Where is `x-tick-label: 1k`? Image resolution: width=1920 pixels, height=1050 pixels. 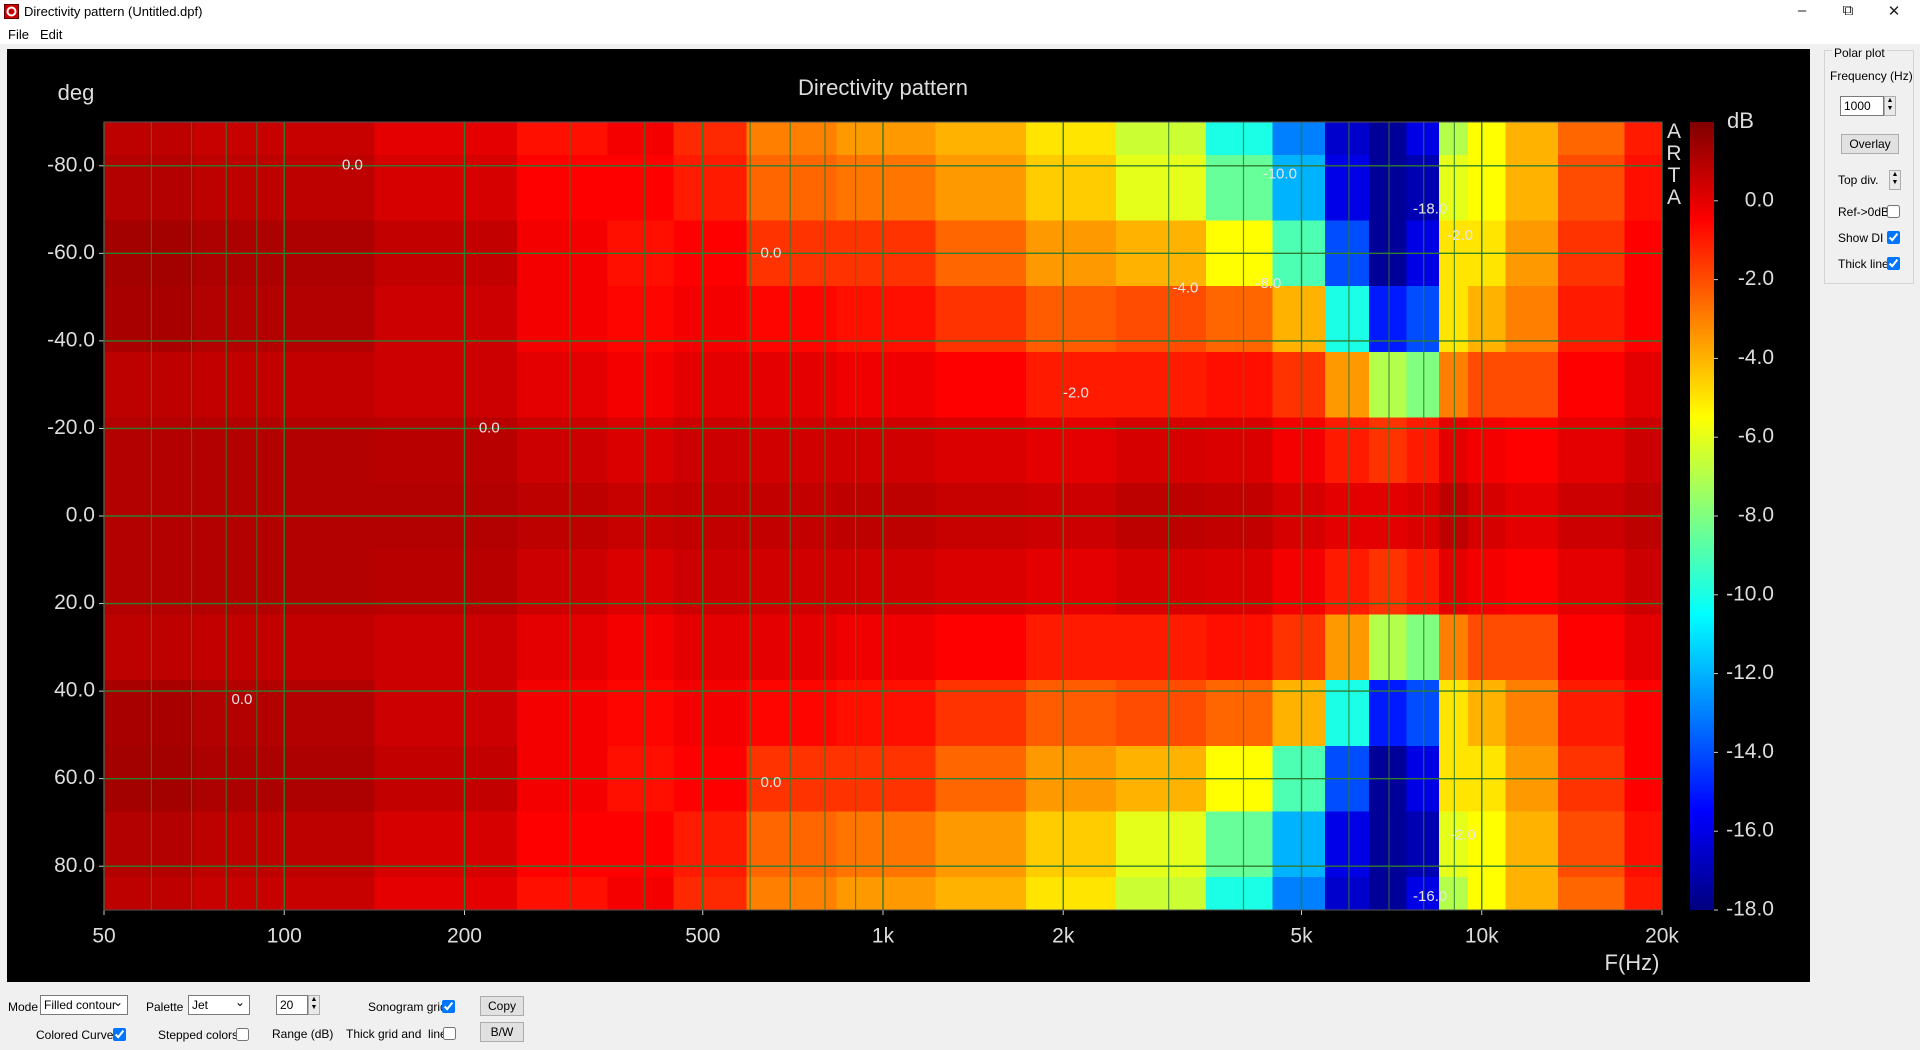 x-tick-label: 1k is located at coordinates (883, 936).